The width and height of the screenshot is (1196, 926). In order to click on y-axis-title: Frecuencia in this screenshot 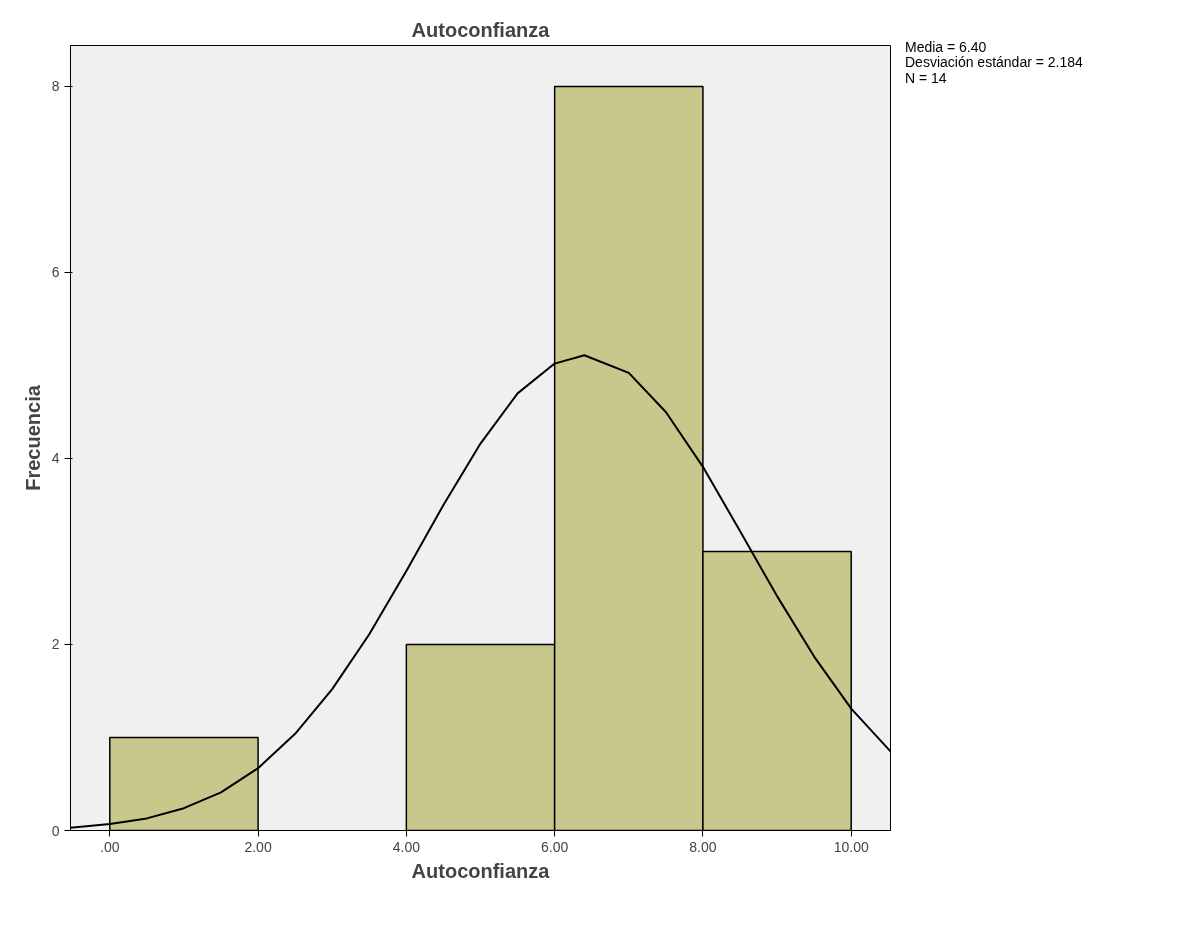, I will do `click(32, 437)`.